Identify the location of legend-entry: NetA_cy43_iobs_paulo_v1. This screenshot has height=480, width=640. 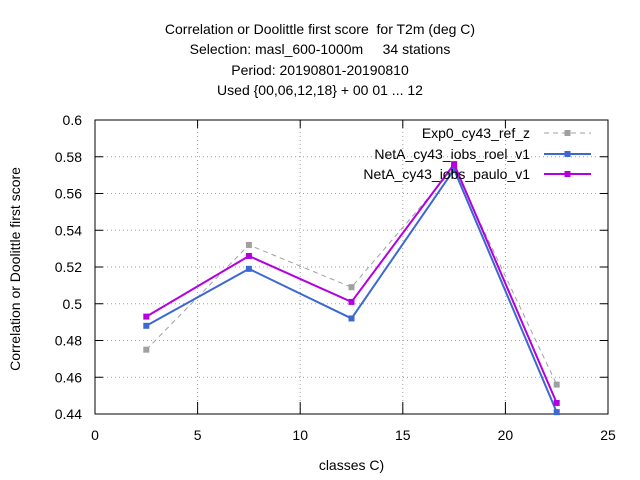
(477, 174).